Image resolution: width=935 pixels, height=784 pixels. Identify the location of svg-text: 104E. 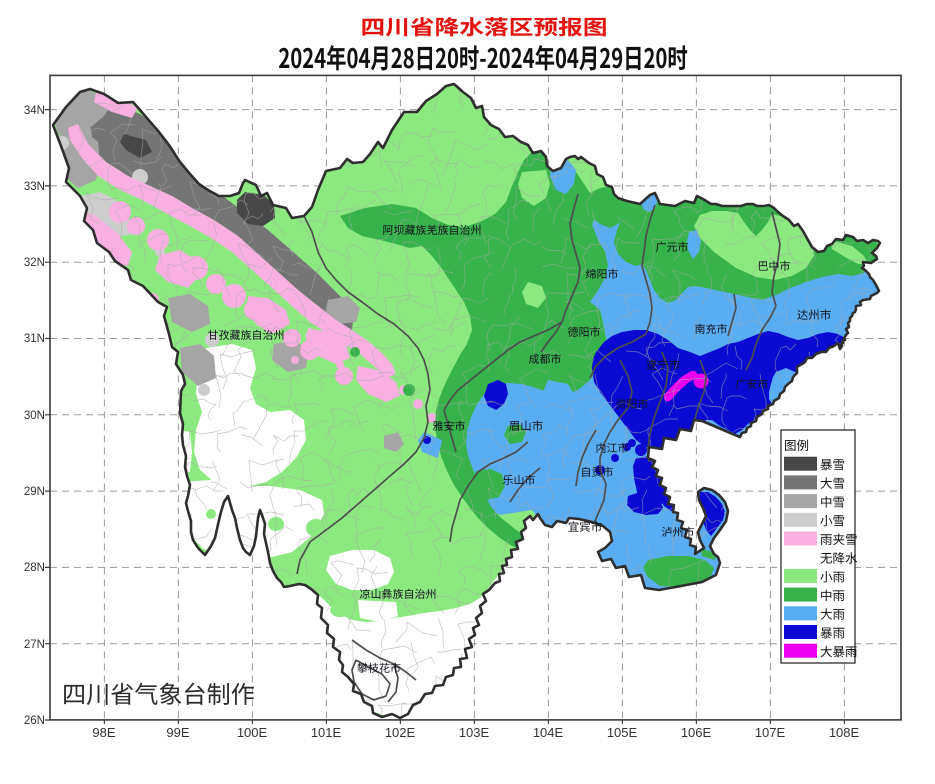
(548, 732).